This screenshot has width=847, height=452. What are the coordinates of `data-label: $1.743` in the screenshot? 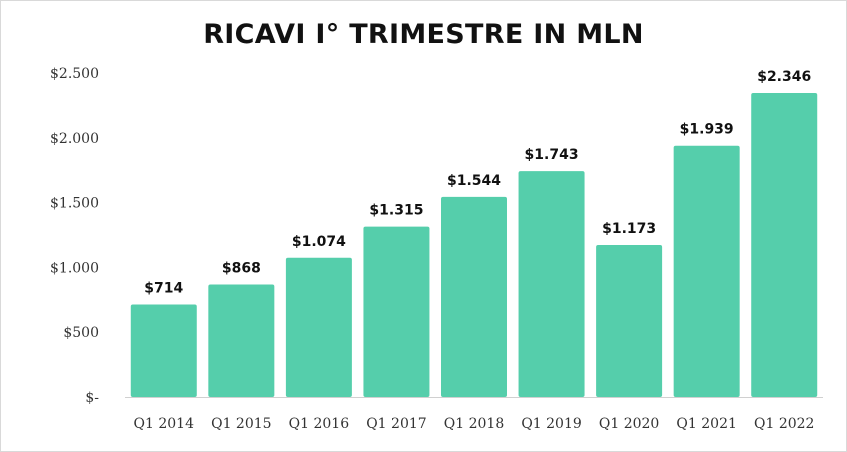 It's located at (552, 155).